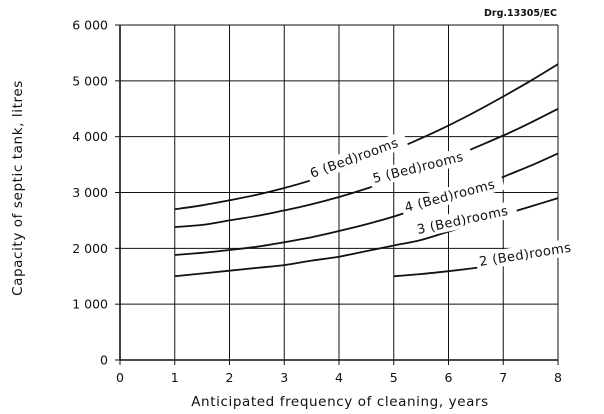 The width and height of the screenshot is (604, 414). I want to click on x-tick-label-3: 3, so click(284, 377).